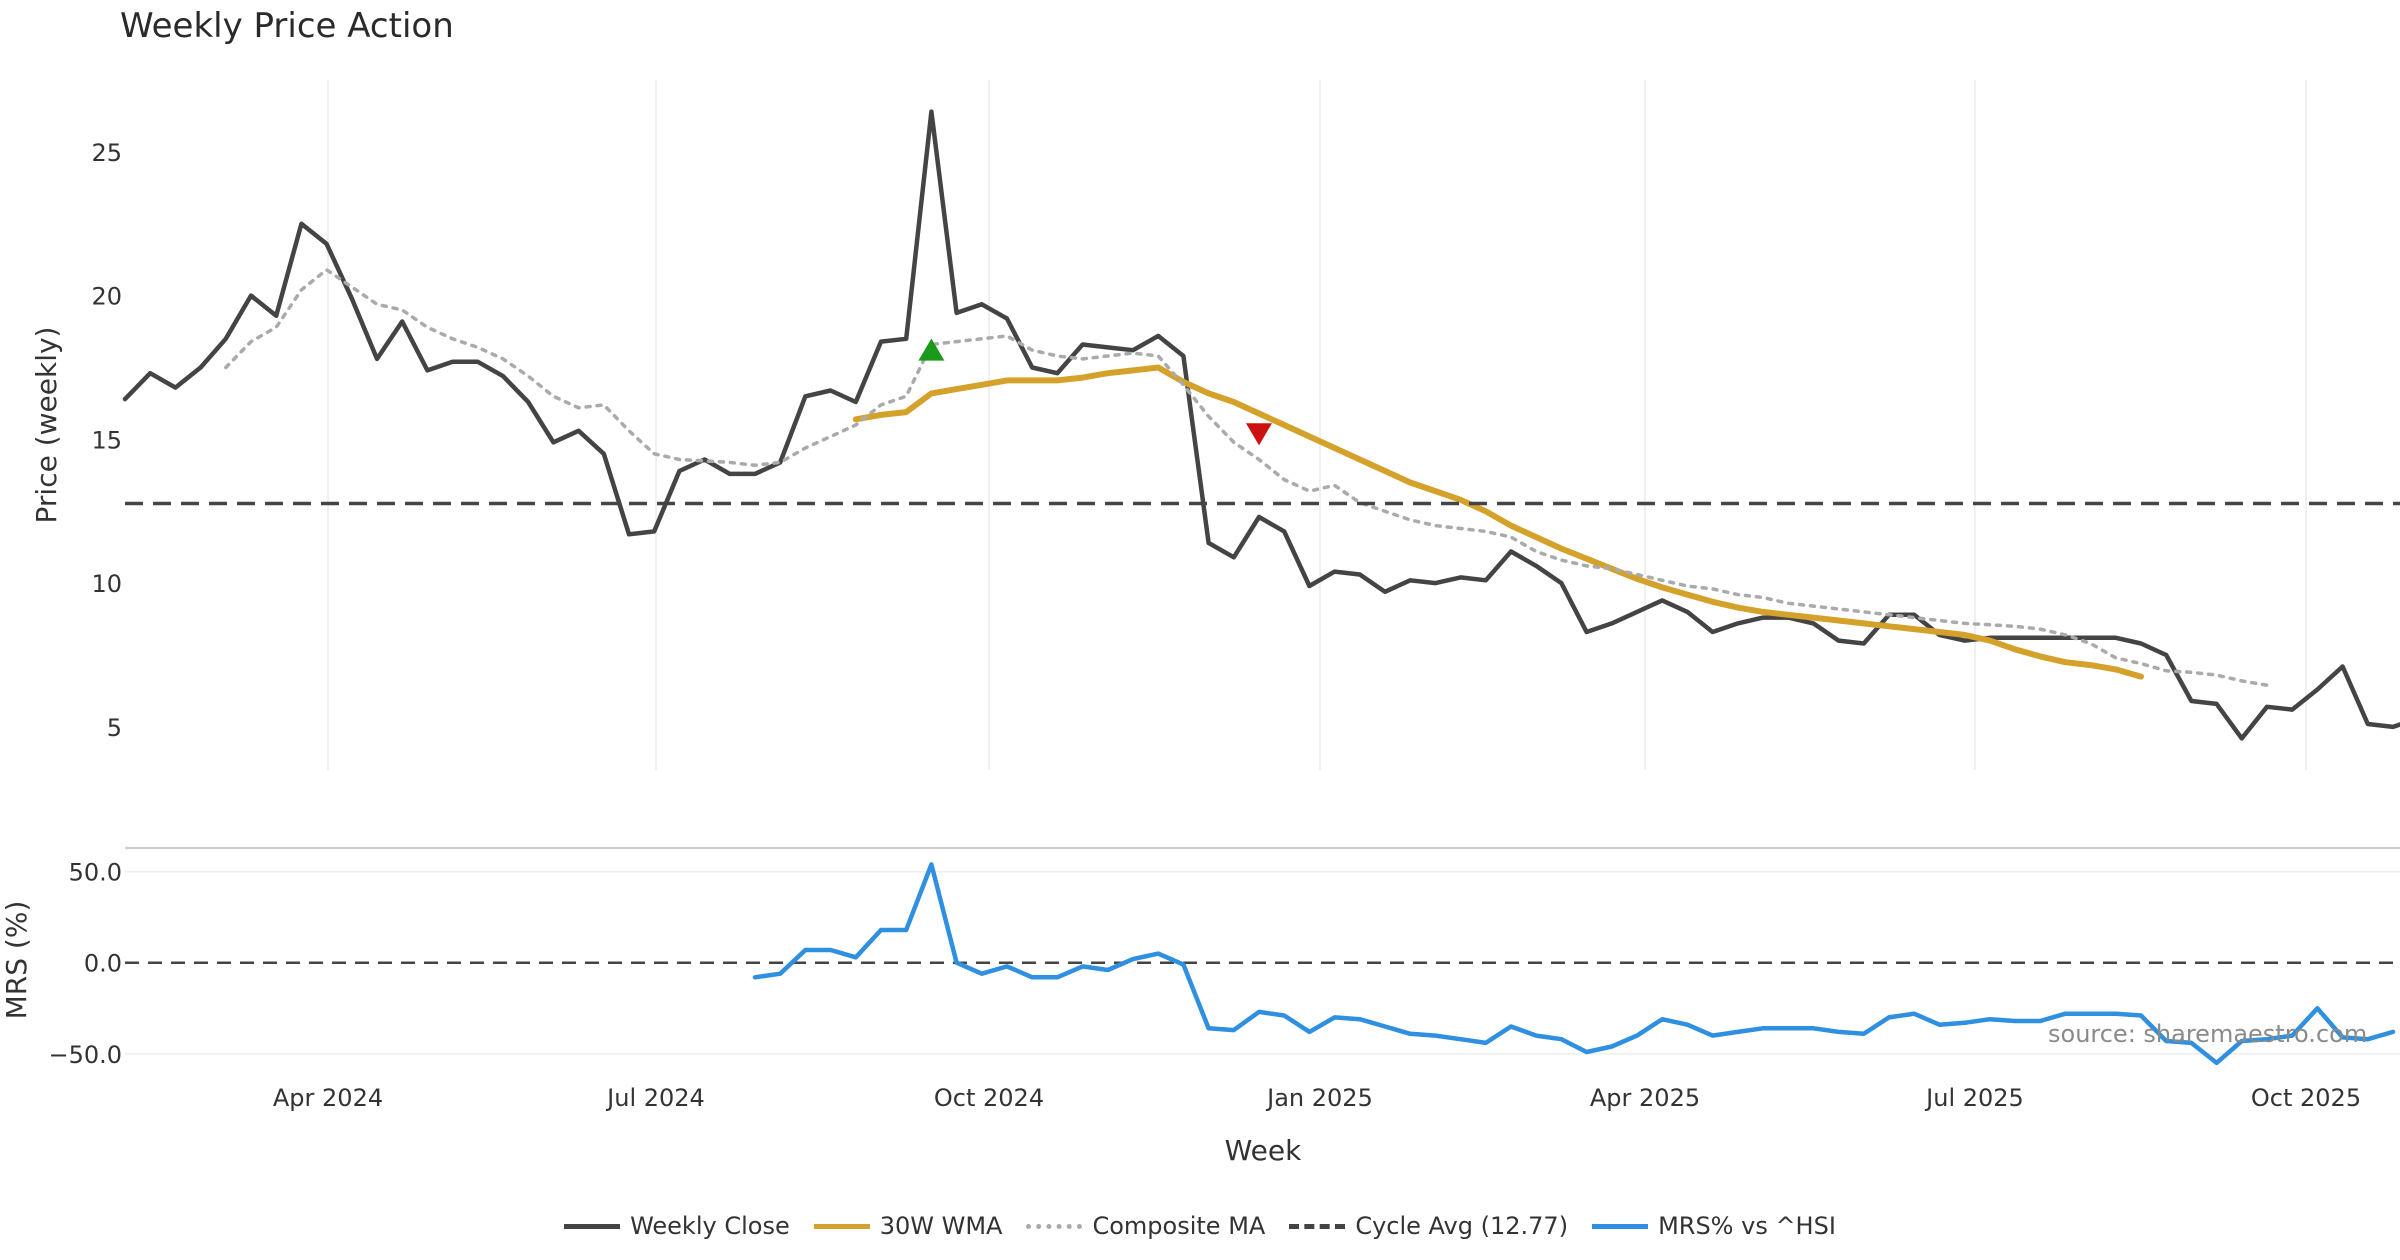  Describe the element at coordinates (106, 584) in the screenshot. I see `price-y-tick-label: 10` at that location.